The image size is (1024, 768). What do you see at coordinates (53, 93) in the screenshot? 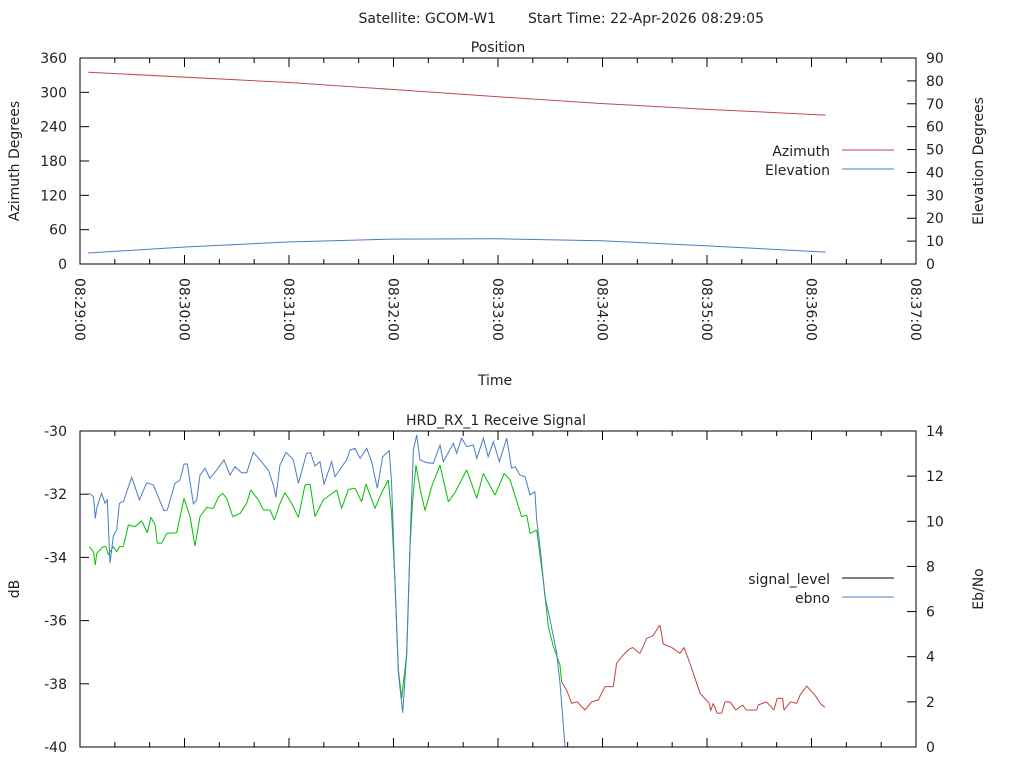
I see `y-tick-label: 300` at bounding box center [53, 93].